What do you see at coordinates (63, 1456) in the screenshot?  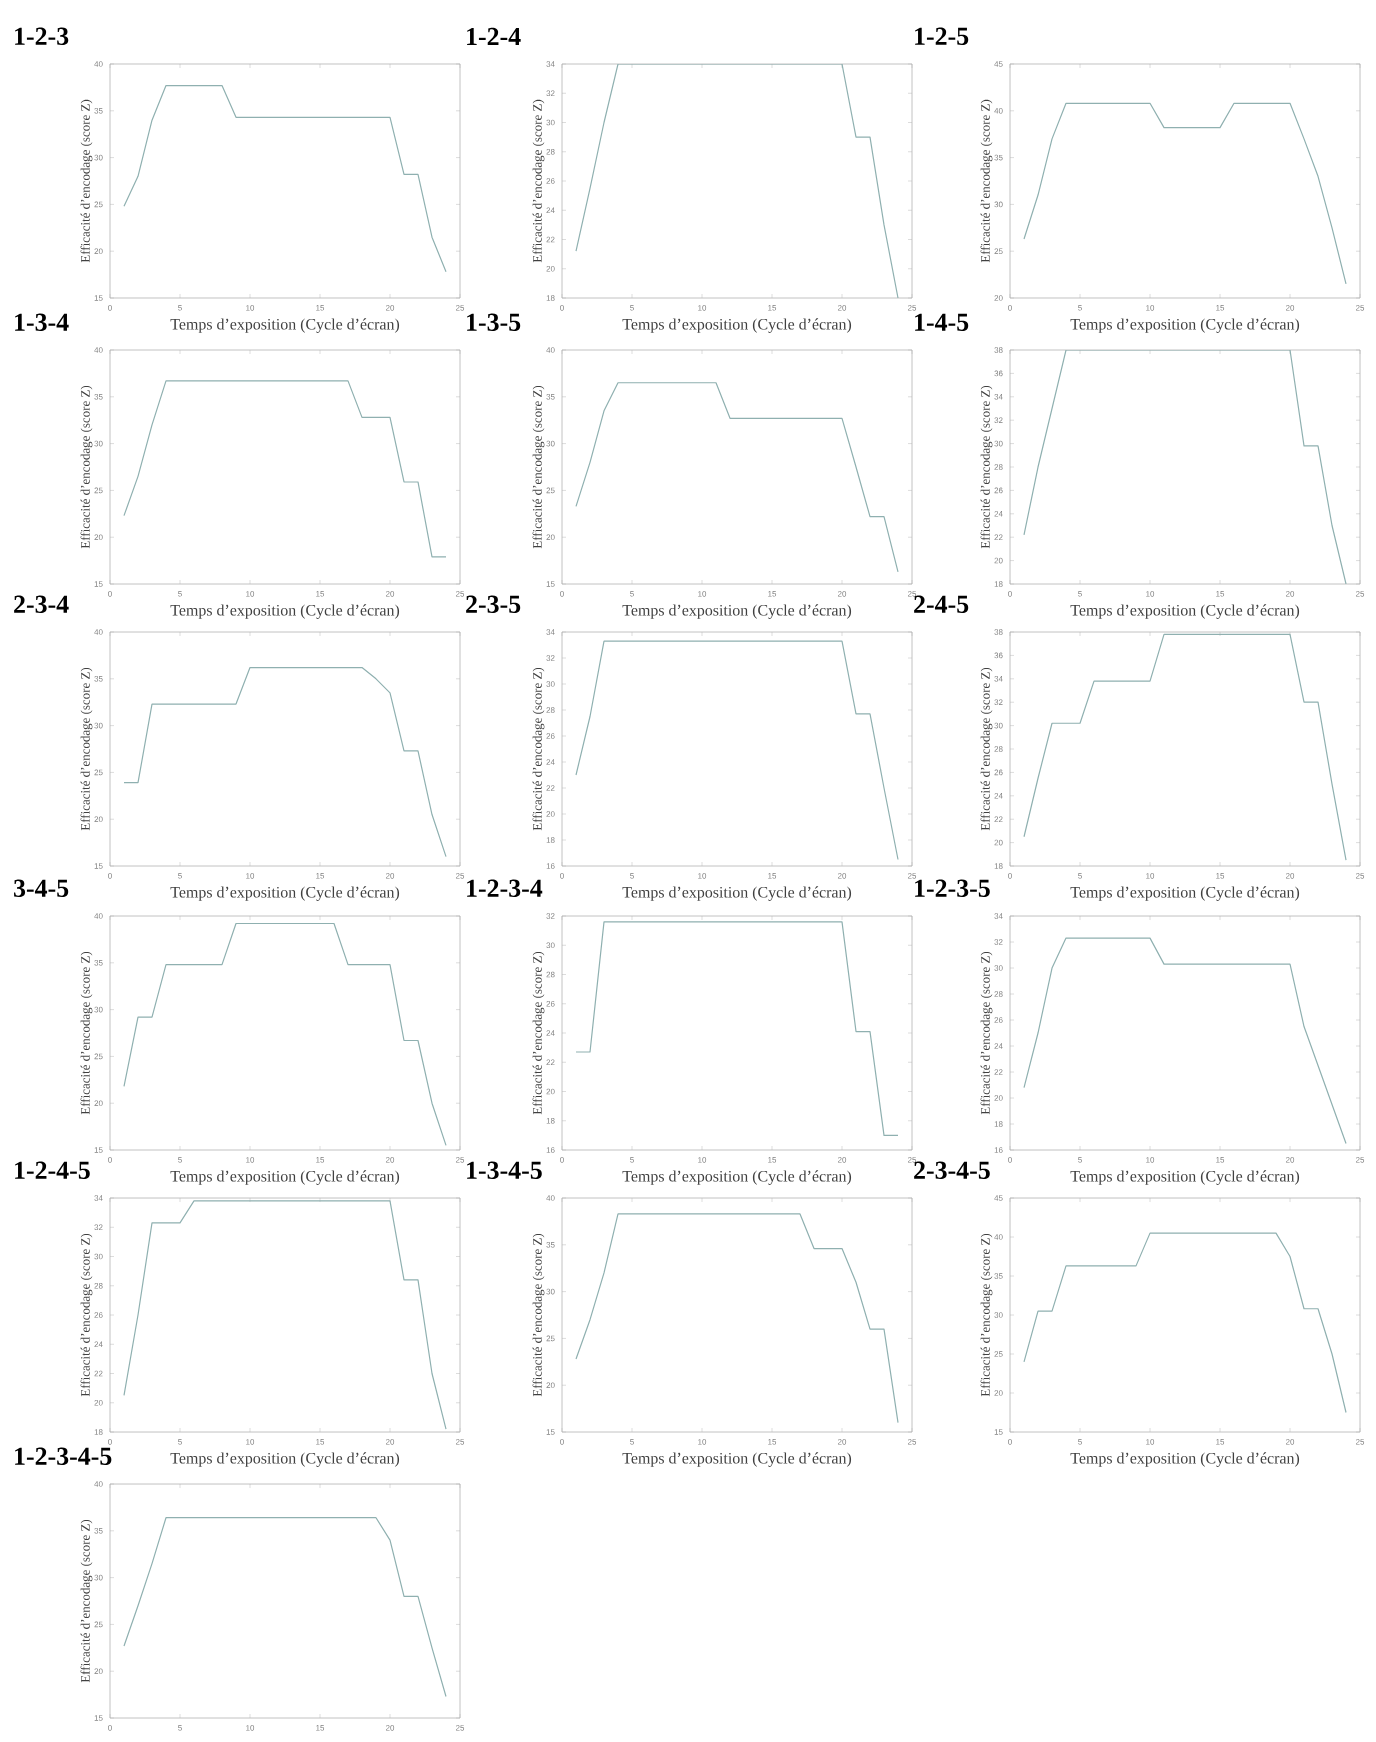 I see `chart-title: 1-2-3-4-5` at bounding box center [63, 1456].